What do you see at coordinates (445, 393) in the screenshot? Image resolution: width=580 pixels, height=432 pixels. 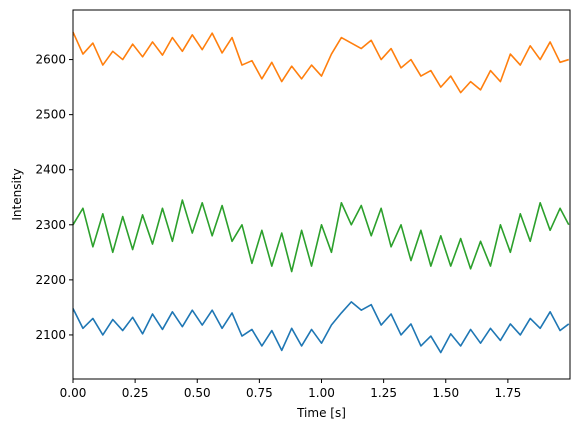 I see `x-tick-label: 1.50` at bounding box center [445, 393].